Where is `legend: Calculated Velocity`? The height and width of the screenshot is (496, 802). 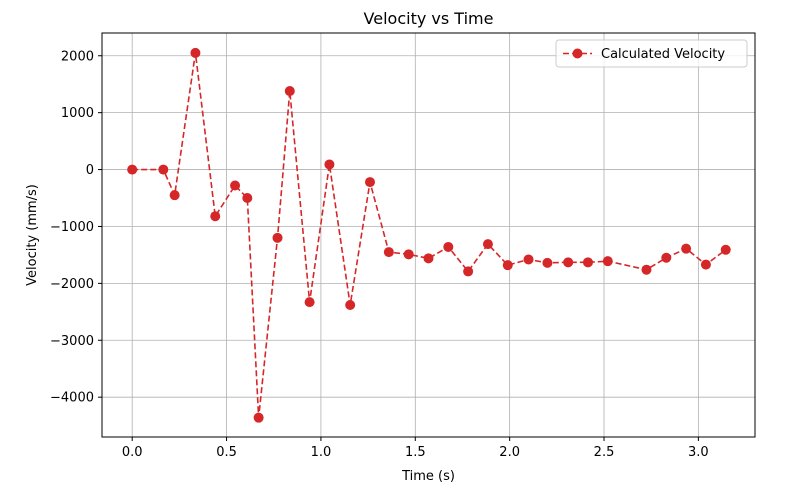
legend: Calculated Velocity is located at coordinates (651, 53).